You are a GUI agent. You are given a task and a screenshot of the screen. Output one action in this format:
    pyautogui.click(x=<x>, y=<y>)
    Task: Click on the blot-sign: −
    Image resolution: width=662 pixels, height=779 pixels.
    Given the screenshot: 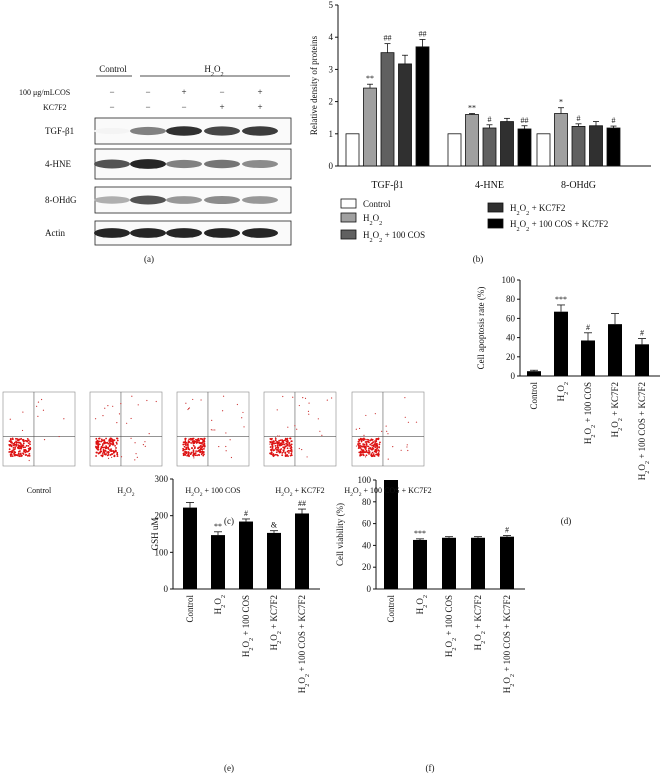 What is the action you would take?
    pyautogui.click(x=111, y=107)
    